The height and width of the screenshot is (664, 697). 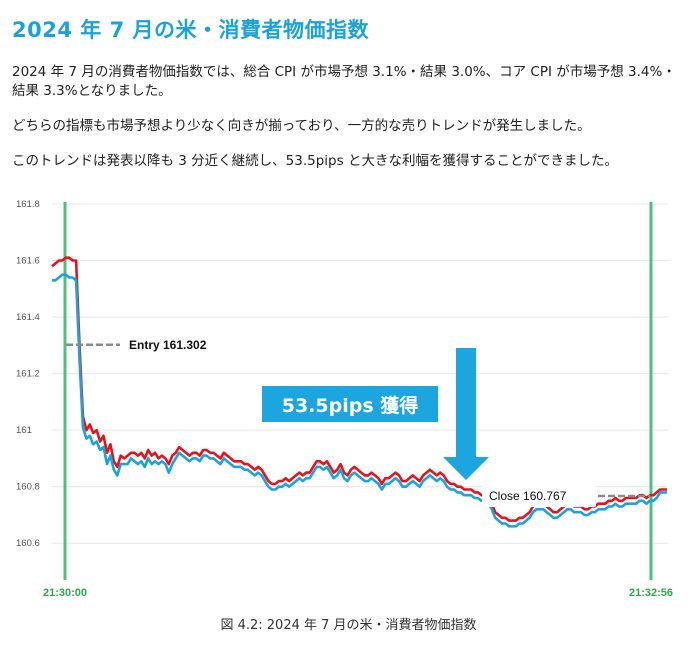 What do you see at coordinates (466, 403) in the screenshot?
I see `down-arrow-shaft` at bounding box center [466, 403].